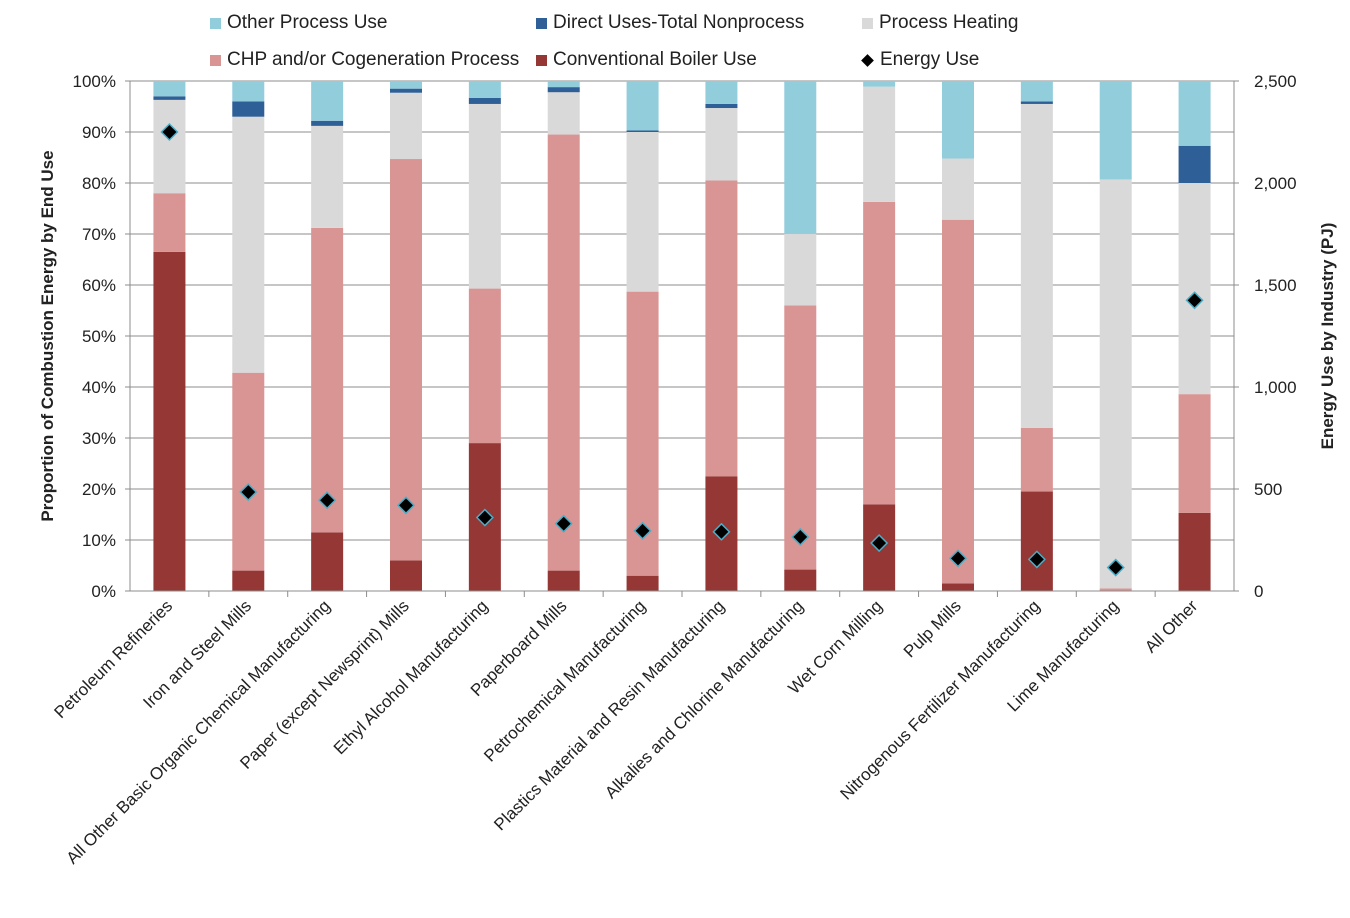  What do you see at coordinates (1258, 591) in the screenshot?
I see `y2-tick-label: 0` at bounding box center [1258, 591].